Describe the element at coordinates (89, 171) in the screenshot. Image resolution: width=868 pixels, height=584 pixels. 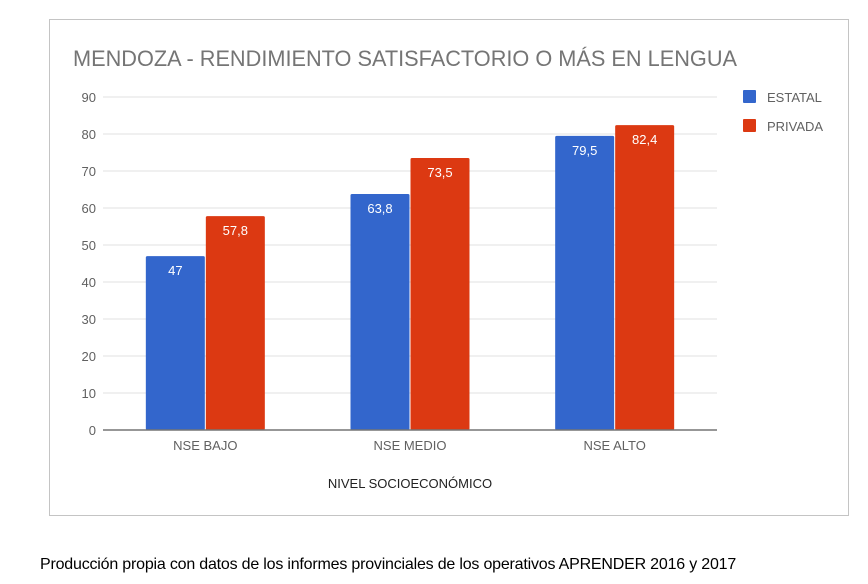
I see `y-tick-label: 70` at that location.